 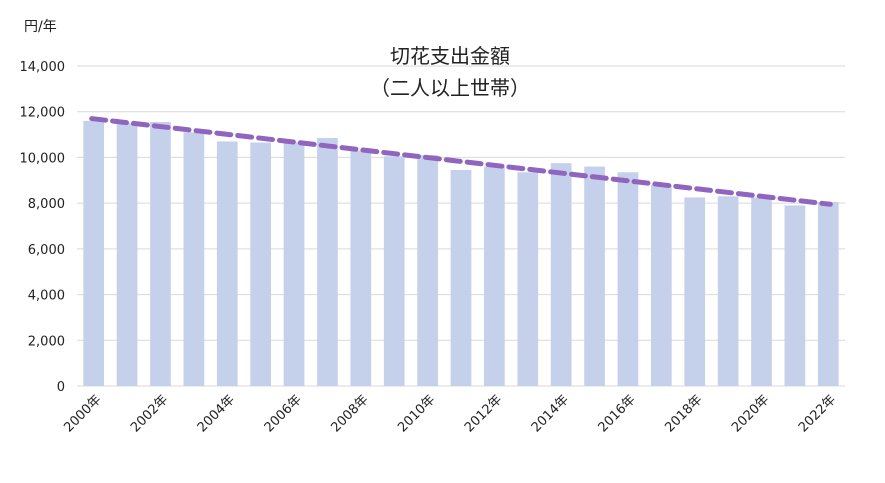 What do you see at coordinates (46, 204) in the screenshot?
I see `y-tick-label: 8,000` at bounding box center [46, 204].